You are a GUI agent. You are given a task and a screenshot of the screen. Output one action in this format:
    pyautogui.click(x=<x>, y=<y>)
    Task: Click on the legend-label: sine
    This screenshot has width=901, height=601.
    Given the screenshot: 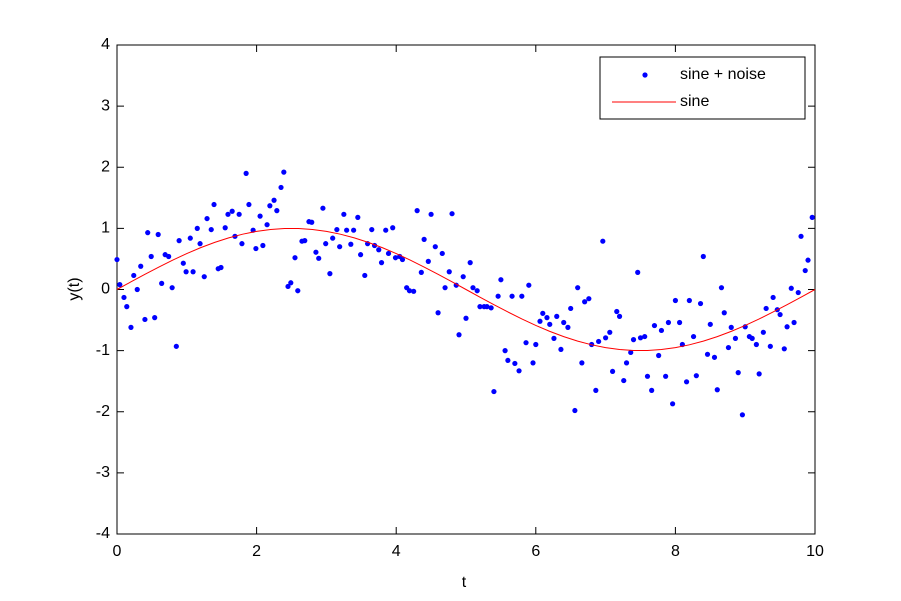 What is the action you would take?
    pyautogui.click(x=694, y=101)
    